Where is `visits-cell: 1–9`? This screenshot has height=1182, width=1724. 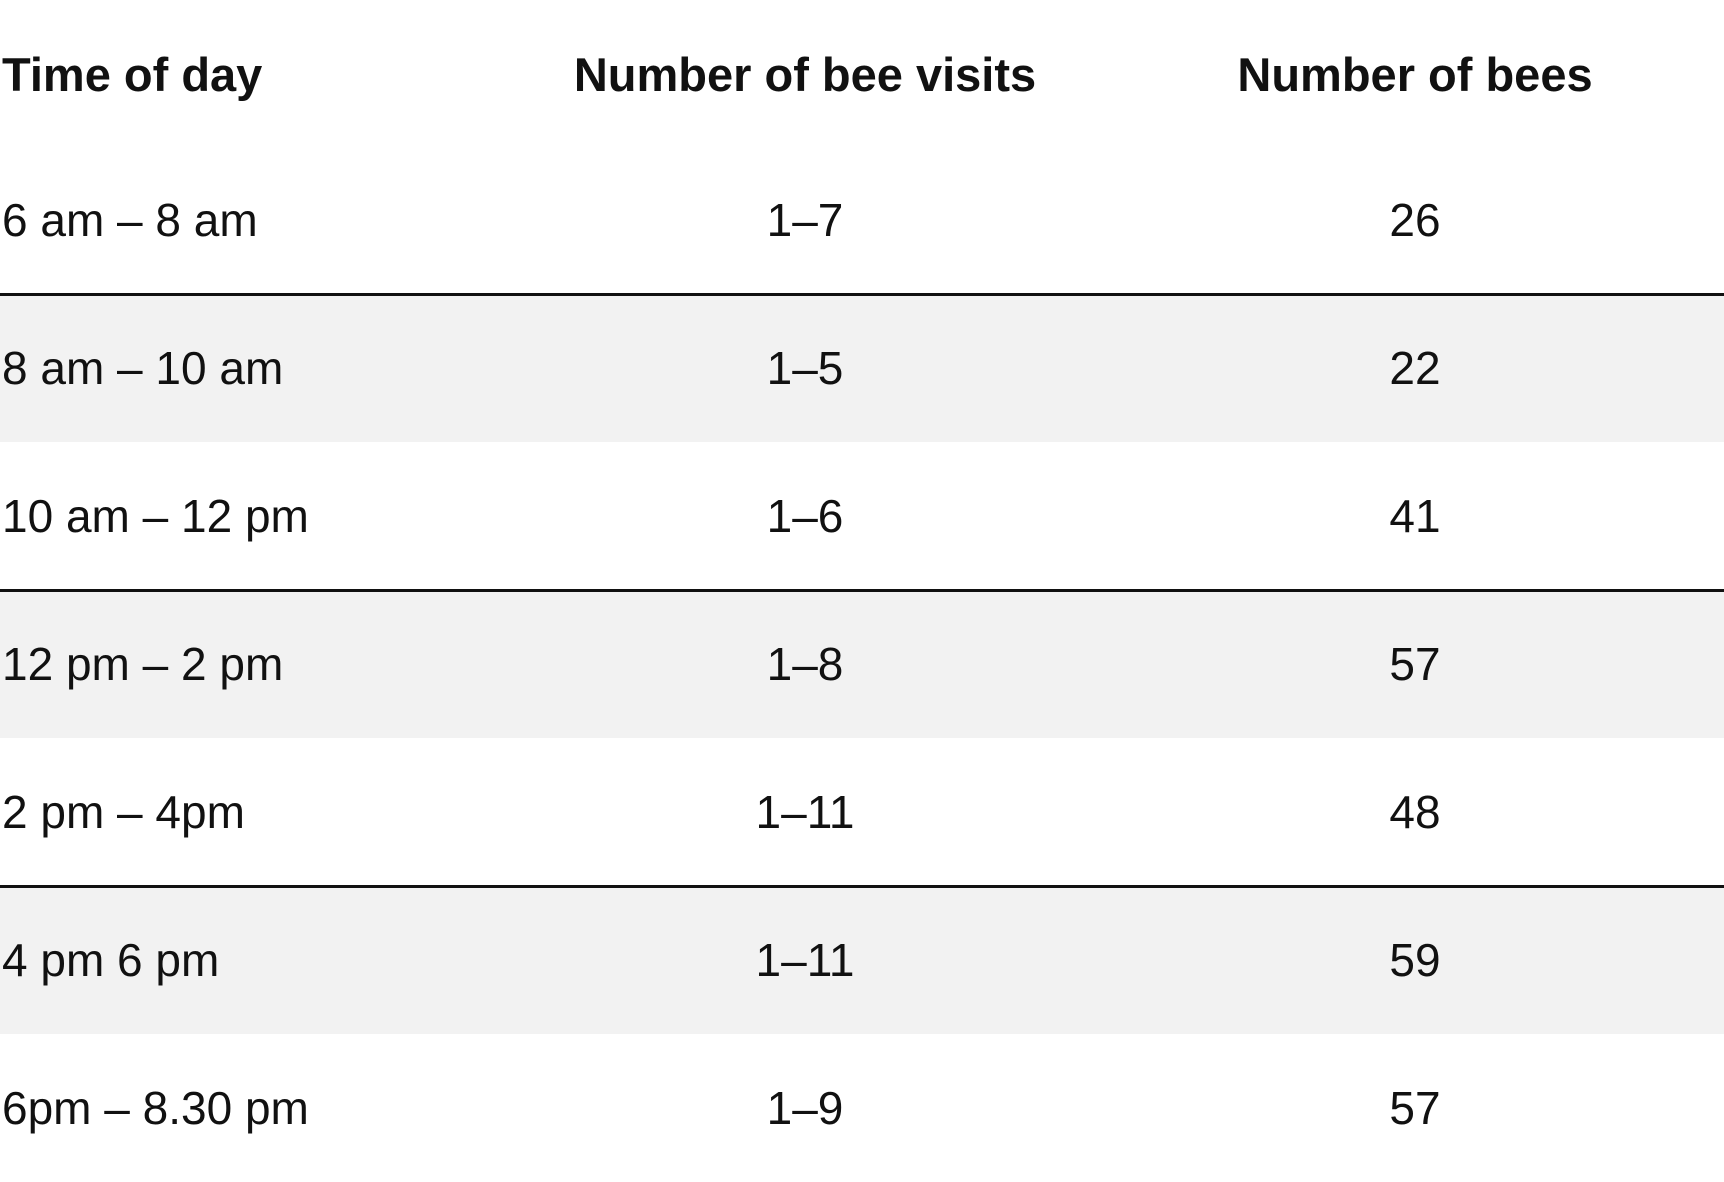 visits-cell: 1–9 is located at coordinates (805, 1108).